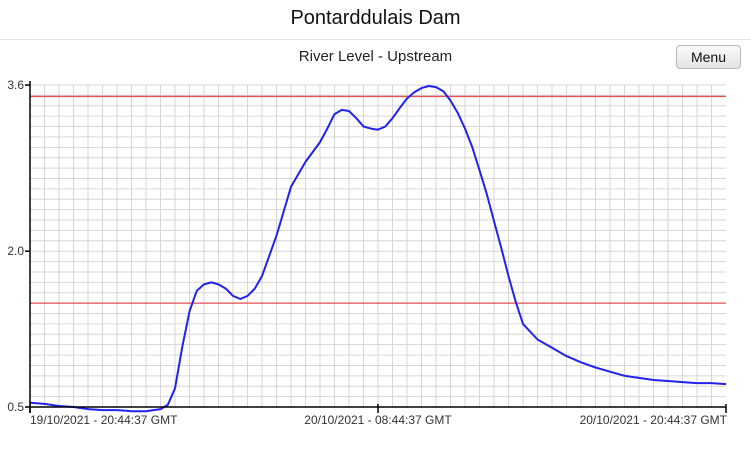 The image size is (751, 450). What do you see at coordinates (15, 85) in the screenshot?
I see `y-tick-label: 3.6` at bounding box center [15, 85].